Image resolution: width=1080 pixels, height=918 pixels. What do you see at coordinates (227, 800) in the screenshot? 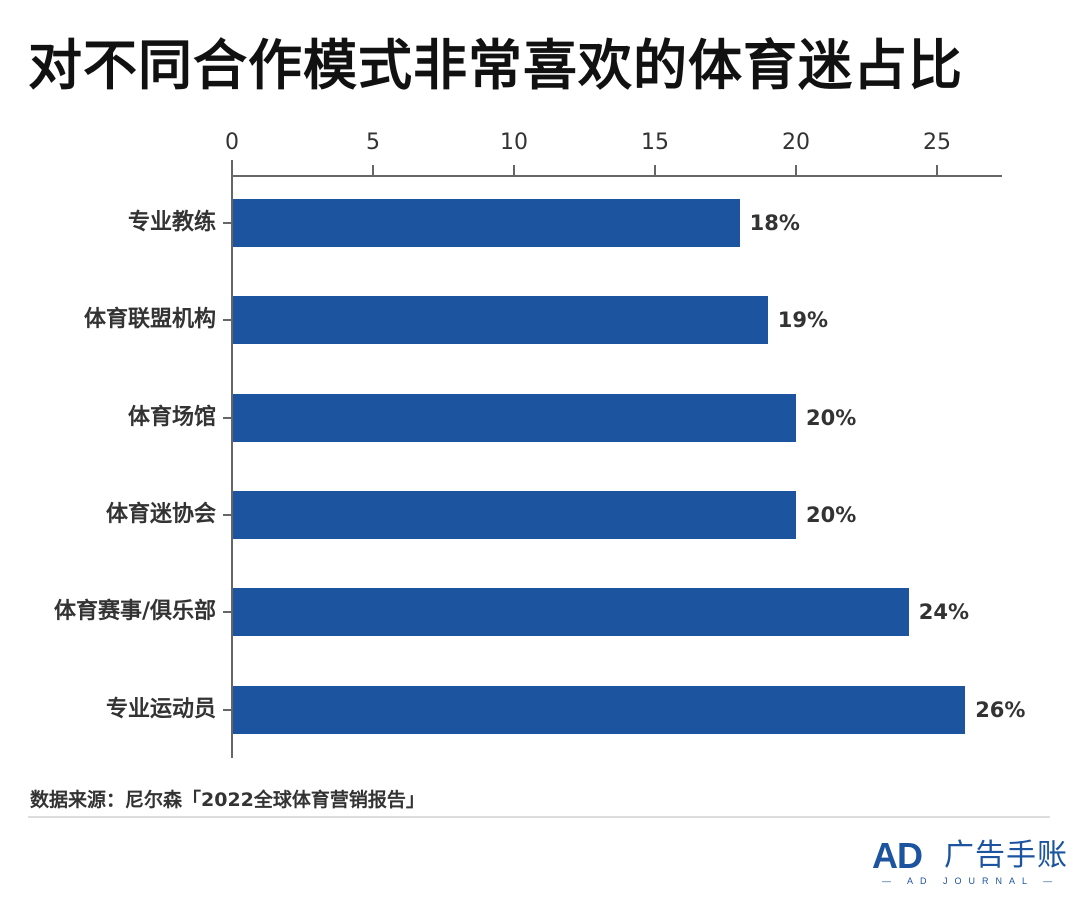
I see `data-source: 数据来源：尼尔森「2022全球体育营销报告」` at bounding box center [227, 800].